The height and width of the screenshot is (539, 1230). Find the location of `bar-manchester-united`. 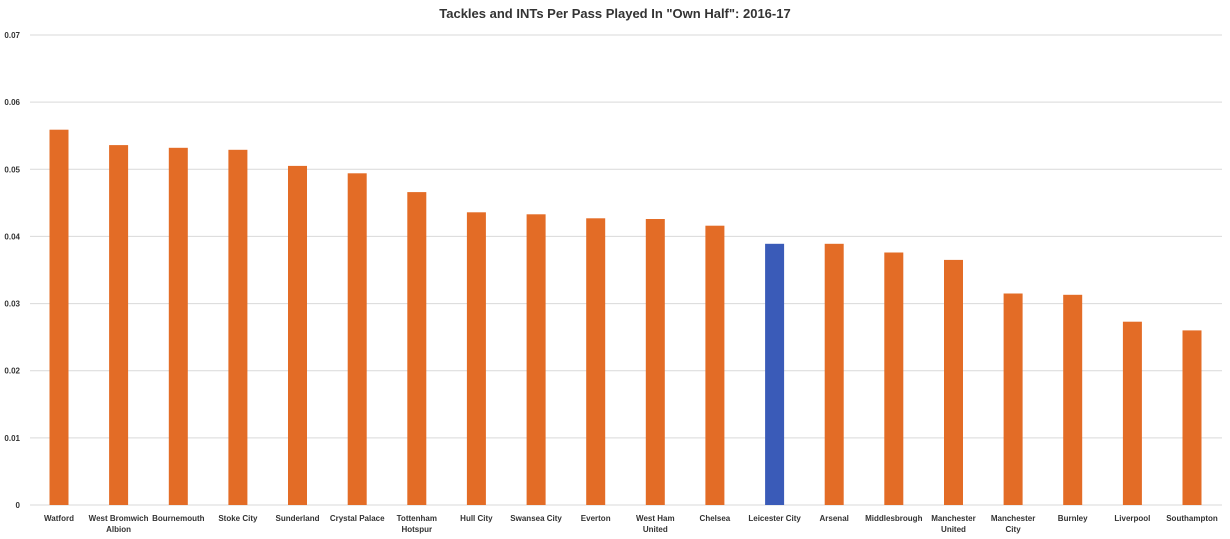

bar-manchester-united is located at coordinates (953, 382).